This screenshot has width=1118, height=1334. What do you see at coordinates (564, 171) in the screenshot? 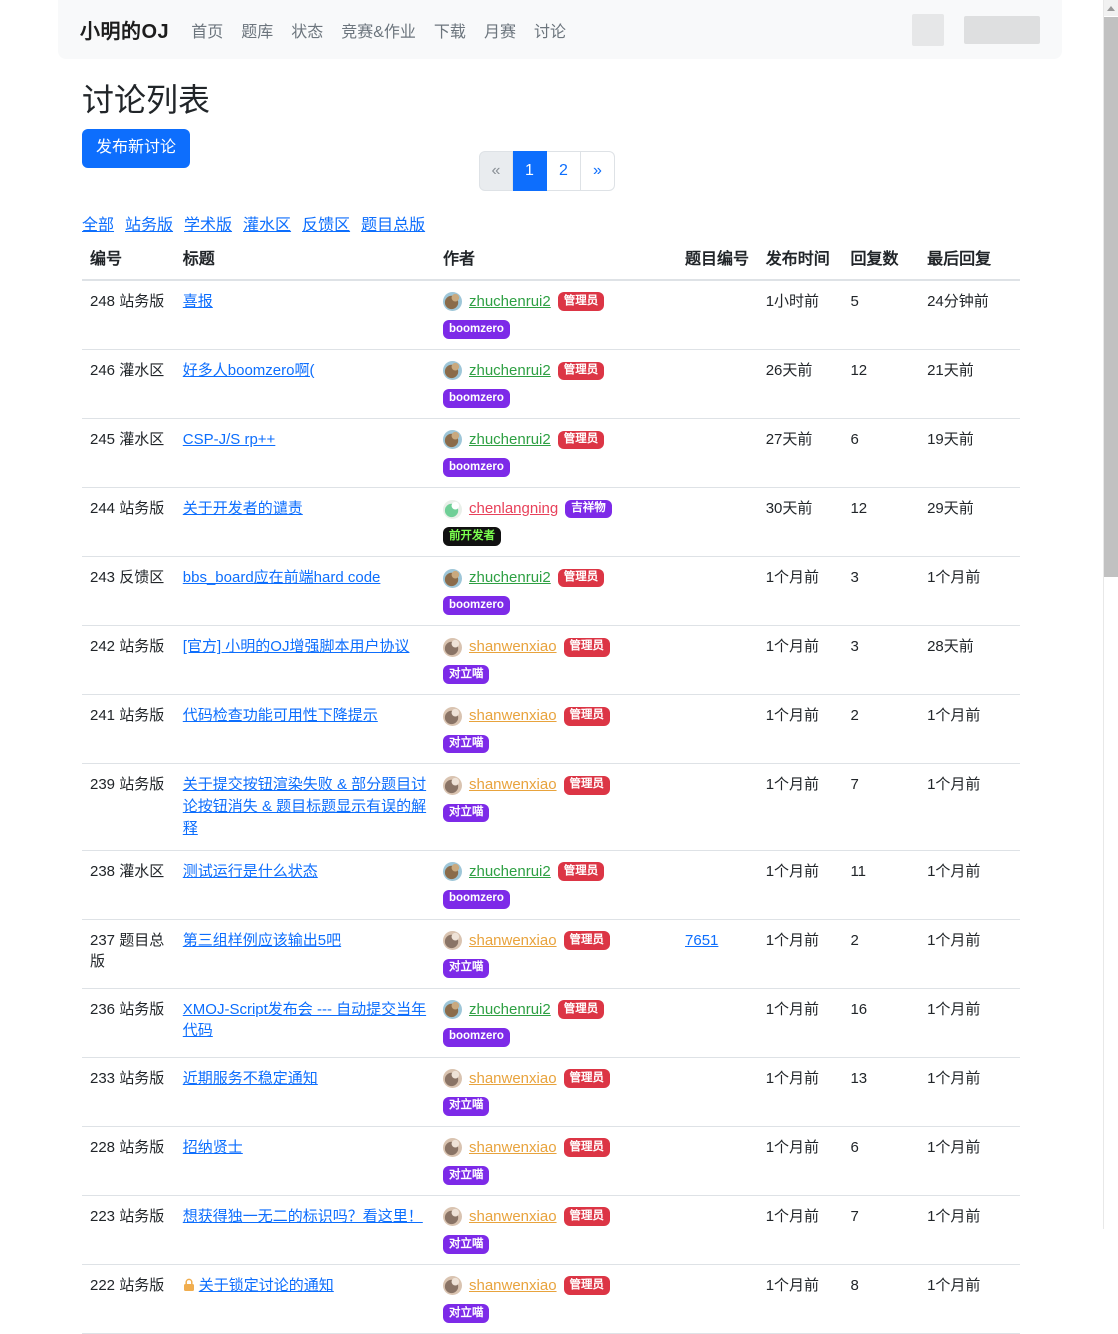
I see `pagination-page-2: 2` at bounding box center [564, 171].